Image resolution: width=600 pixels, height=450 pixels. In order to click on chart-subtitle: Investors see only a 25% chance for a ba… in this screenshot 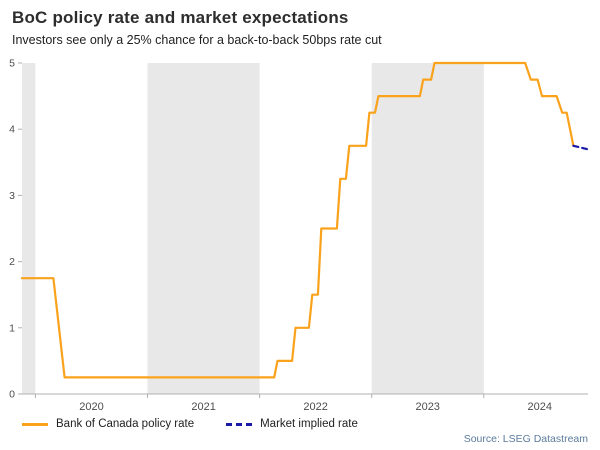, I will do `click(197, 40)`.